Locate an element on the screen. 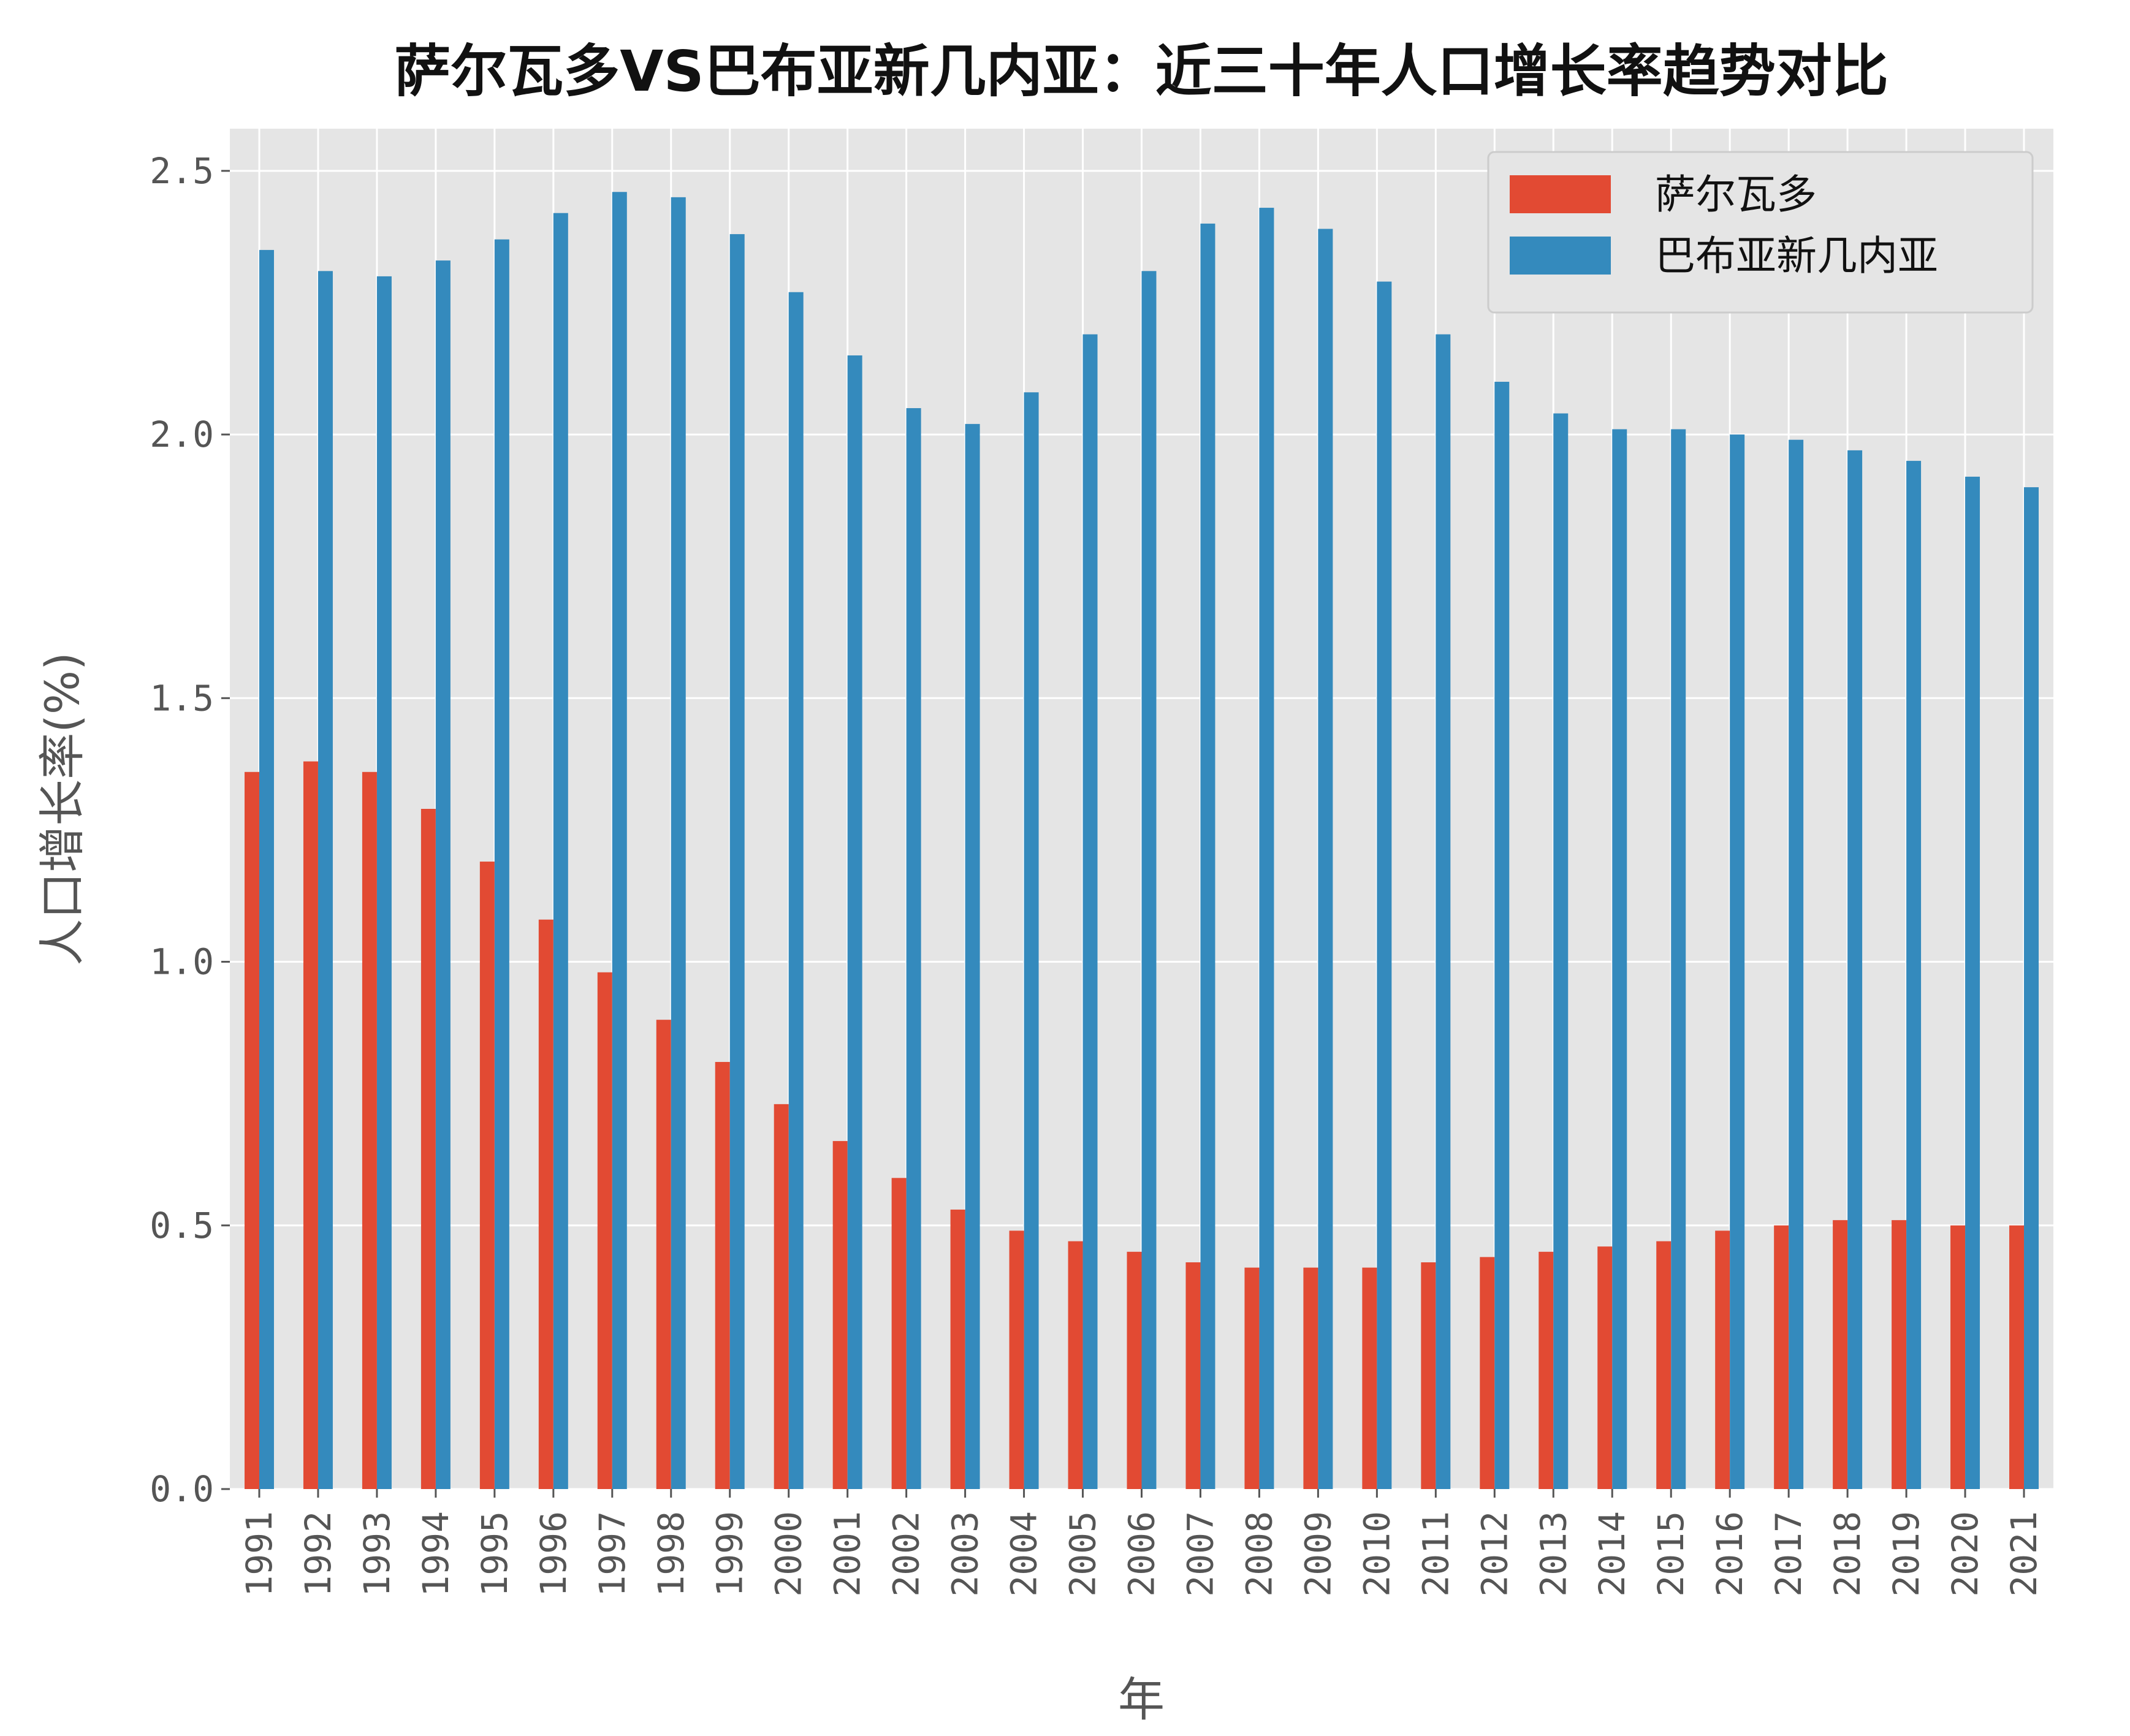 This screenshot has height=1736, width=2130. bar-png-2012 is located at coordinates (1502, 936).